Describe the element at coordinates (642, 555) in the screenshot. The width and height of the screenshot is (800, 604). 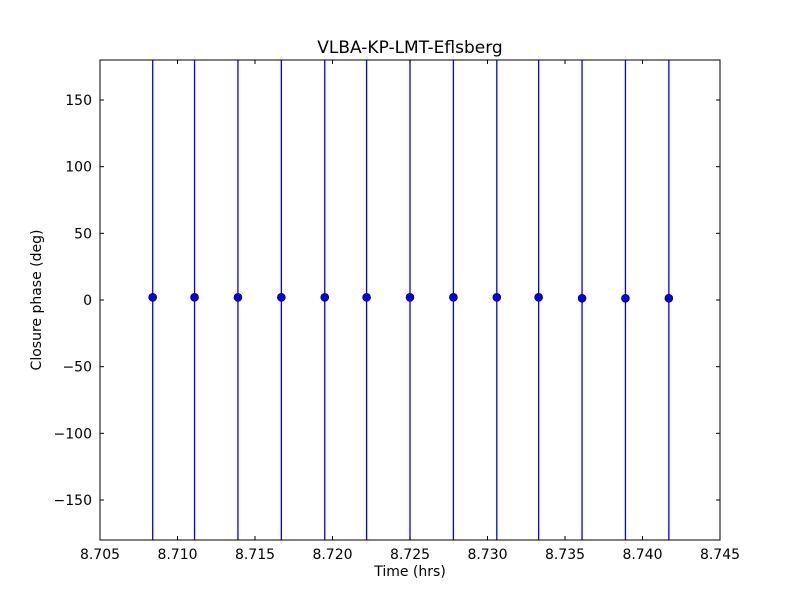
I see `x-tick-label: 8.740` at that location.